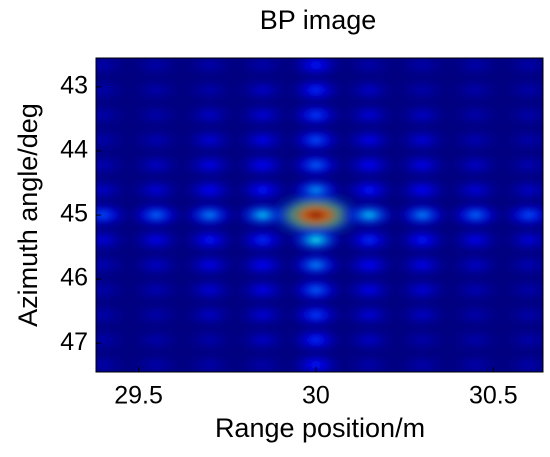  What do you see at coordinates (320, 428) in the screenshot?
I see `x-axis-label: Range position/m` at bounding box center [320, 428].